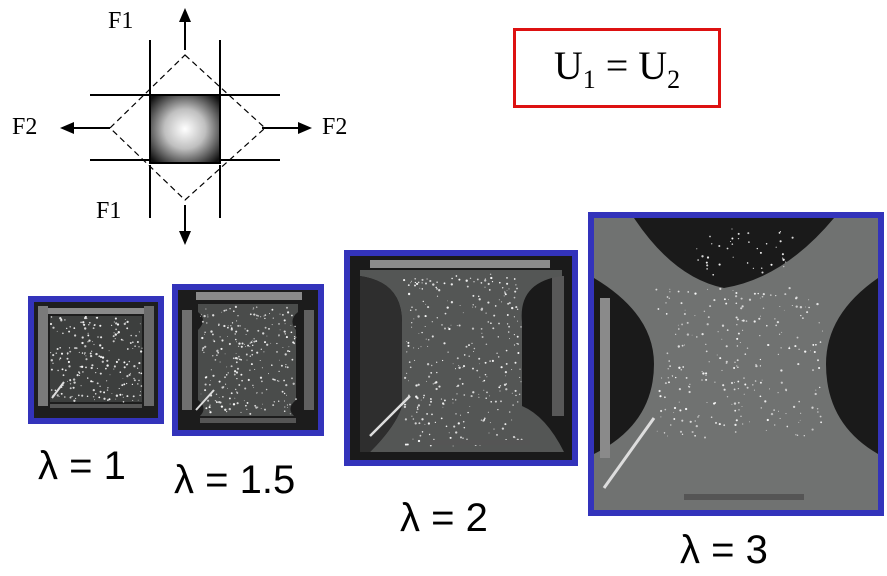 The height and width of the screenshot is (576, 887). What do you see at coordinates (653, 65) in the screenshot?
I see `equation-right: U` at bounding box center [653, 65].